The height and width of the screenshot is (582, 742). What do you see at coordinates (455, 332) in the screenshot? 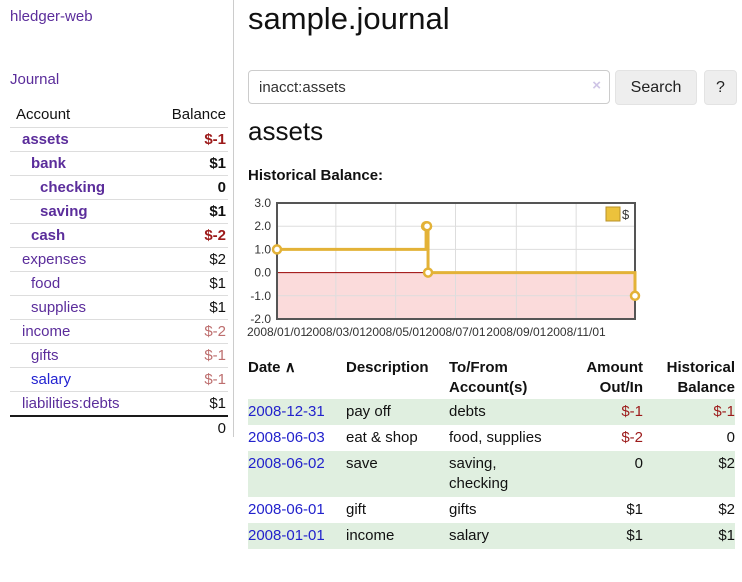
I see `x-tick-label: 2008/07/01` at bounding box center [455, 332].